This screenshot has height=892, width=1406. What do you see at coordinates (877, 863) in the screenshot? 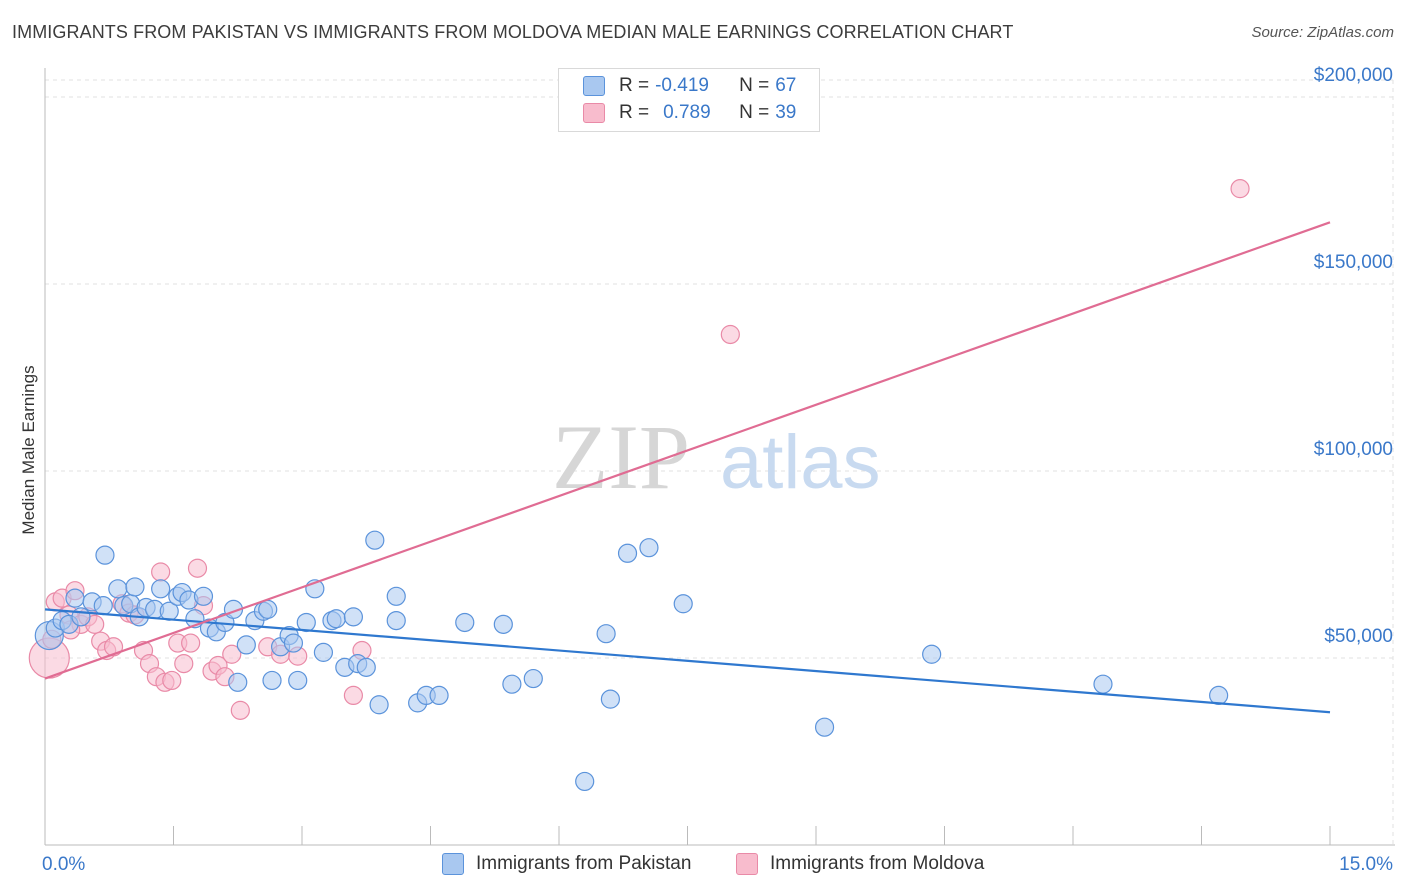
I see `bottom-legend-label: Immigrants from Moldova` at bounding box center [877, 863].